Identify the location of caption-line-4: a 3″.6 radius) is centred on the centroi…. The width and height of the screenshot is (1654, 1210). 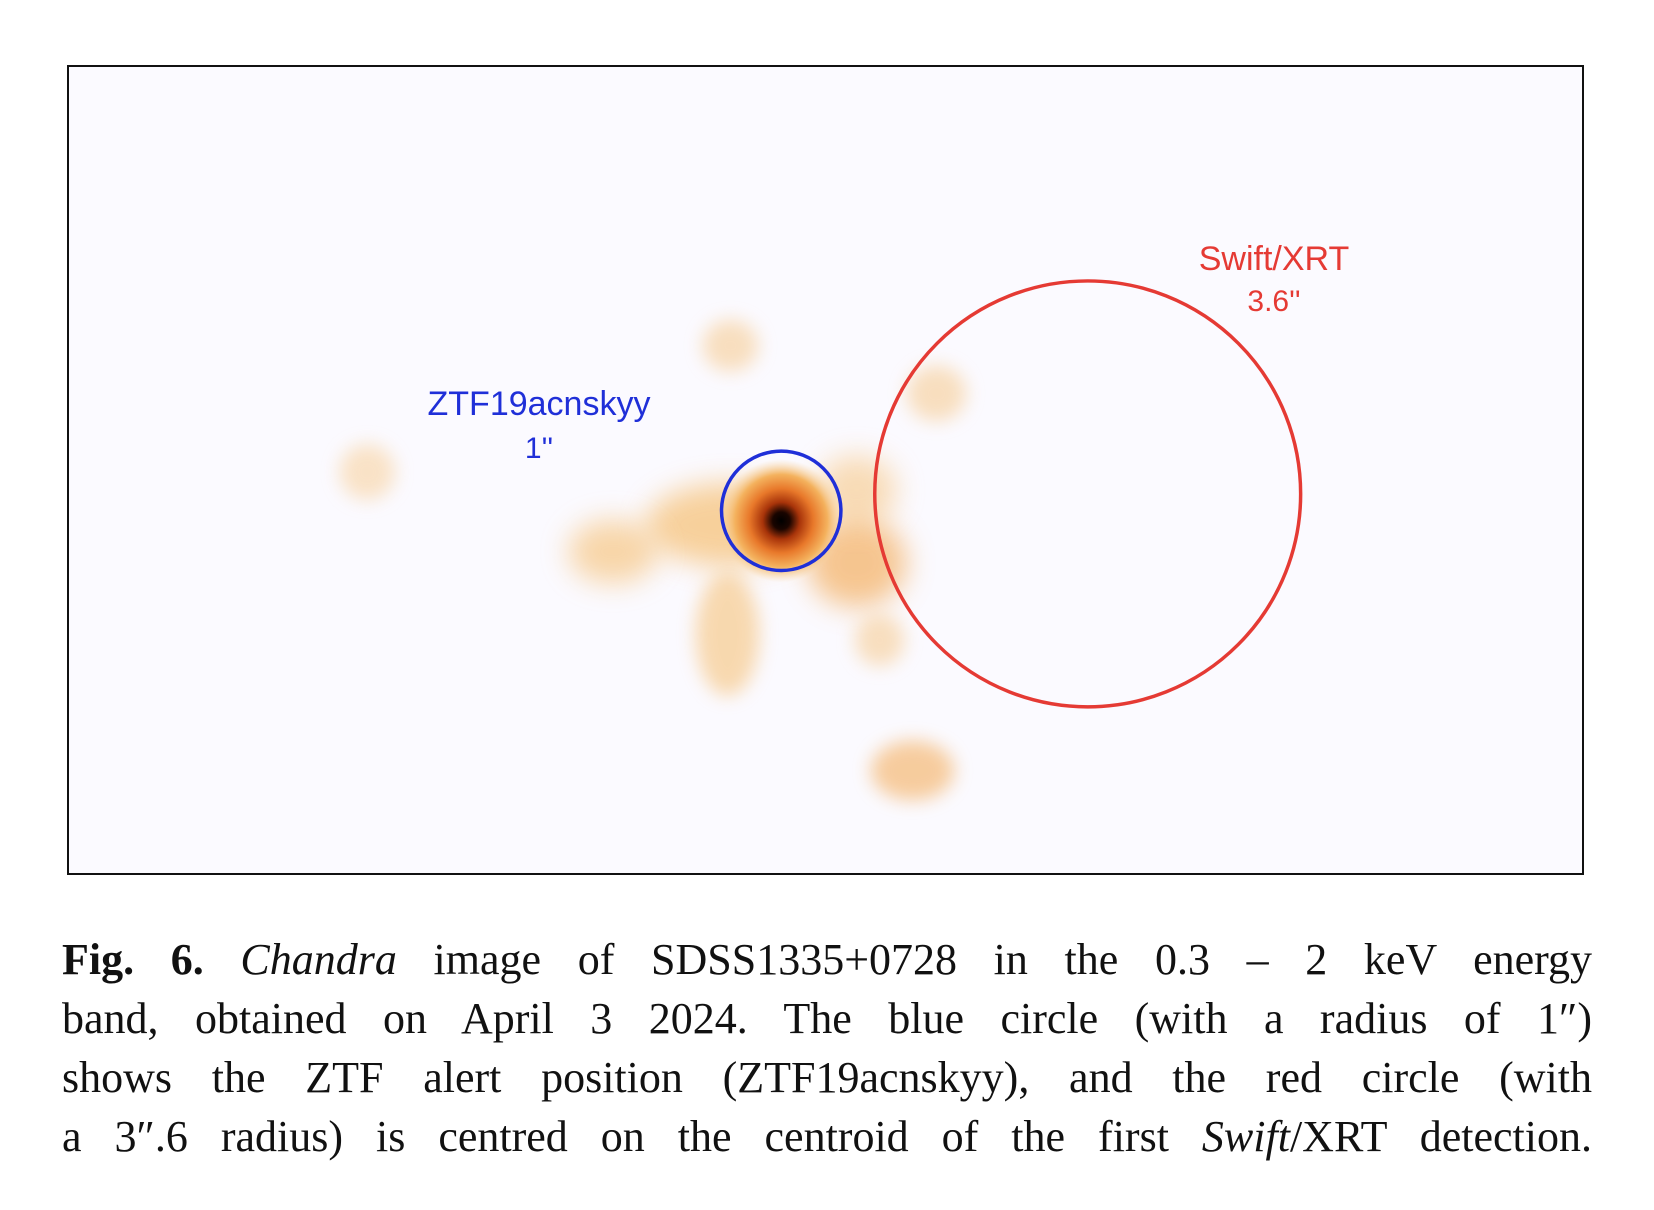
(827, 1136).